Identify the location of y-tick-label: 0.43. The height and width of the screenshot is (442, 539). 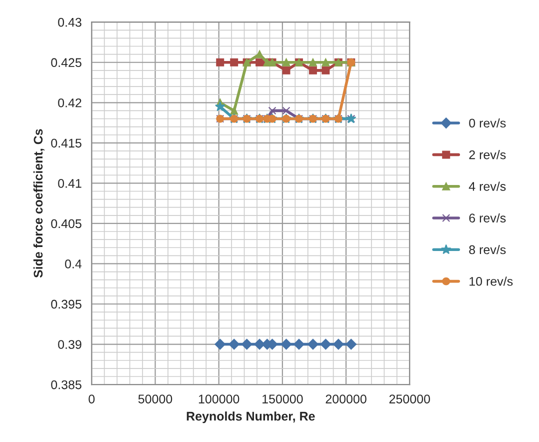
(70, 22).